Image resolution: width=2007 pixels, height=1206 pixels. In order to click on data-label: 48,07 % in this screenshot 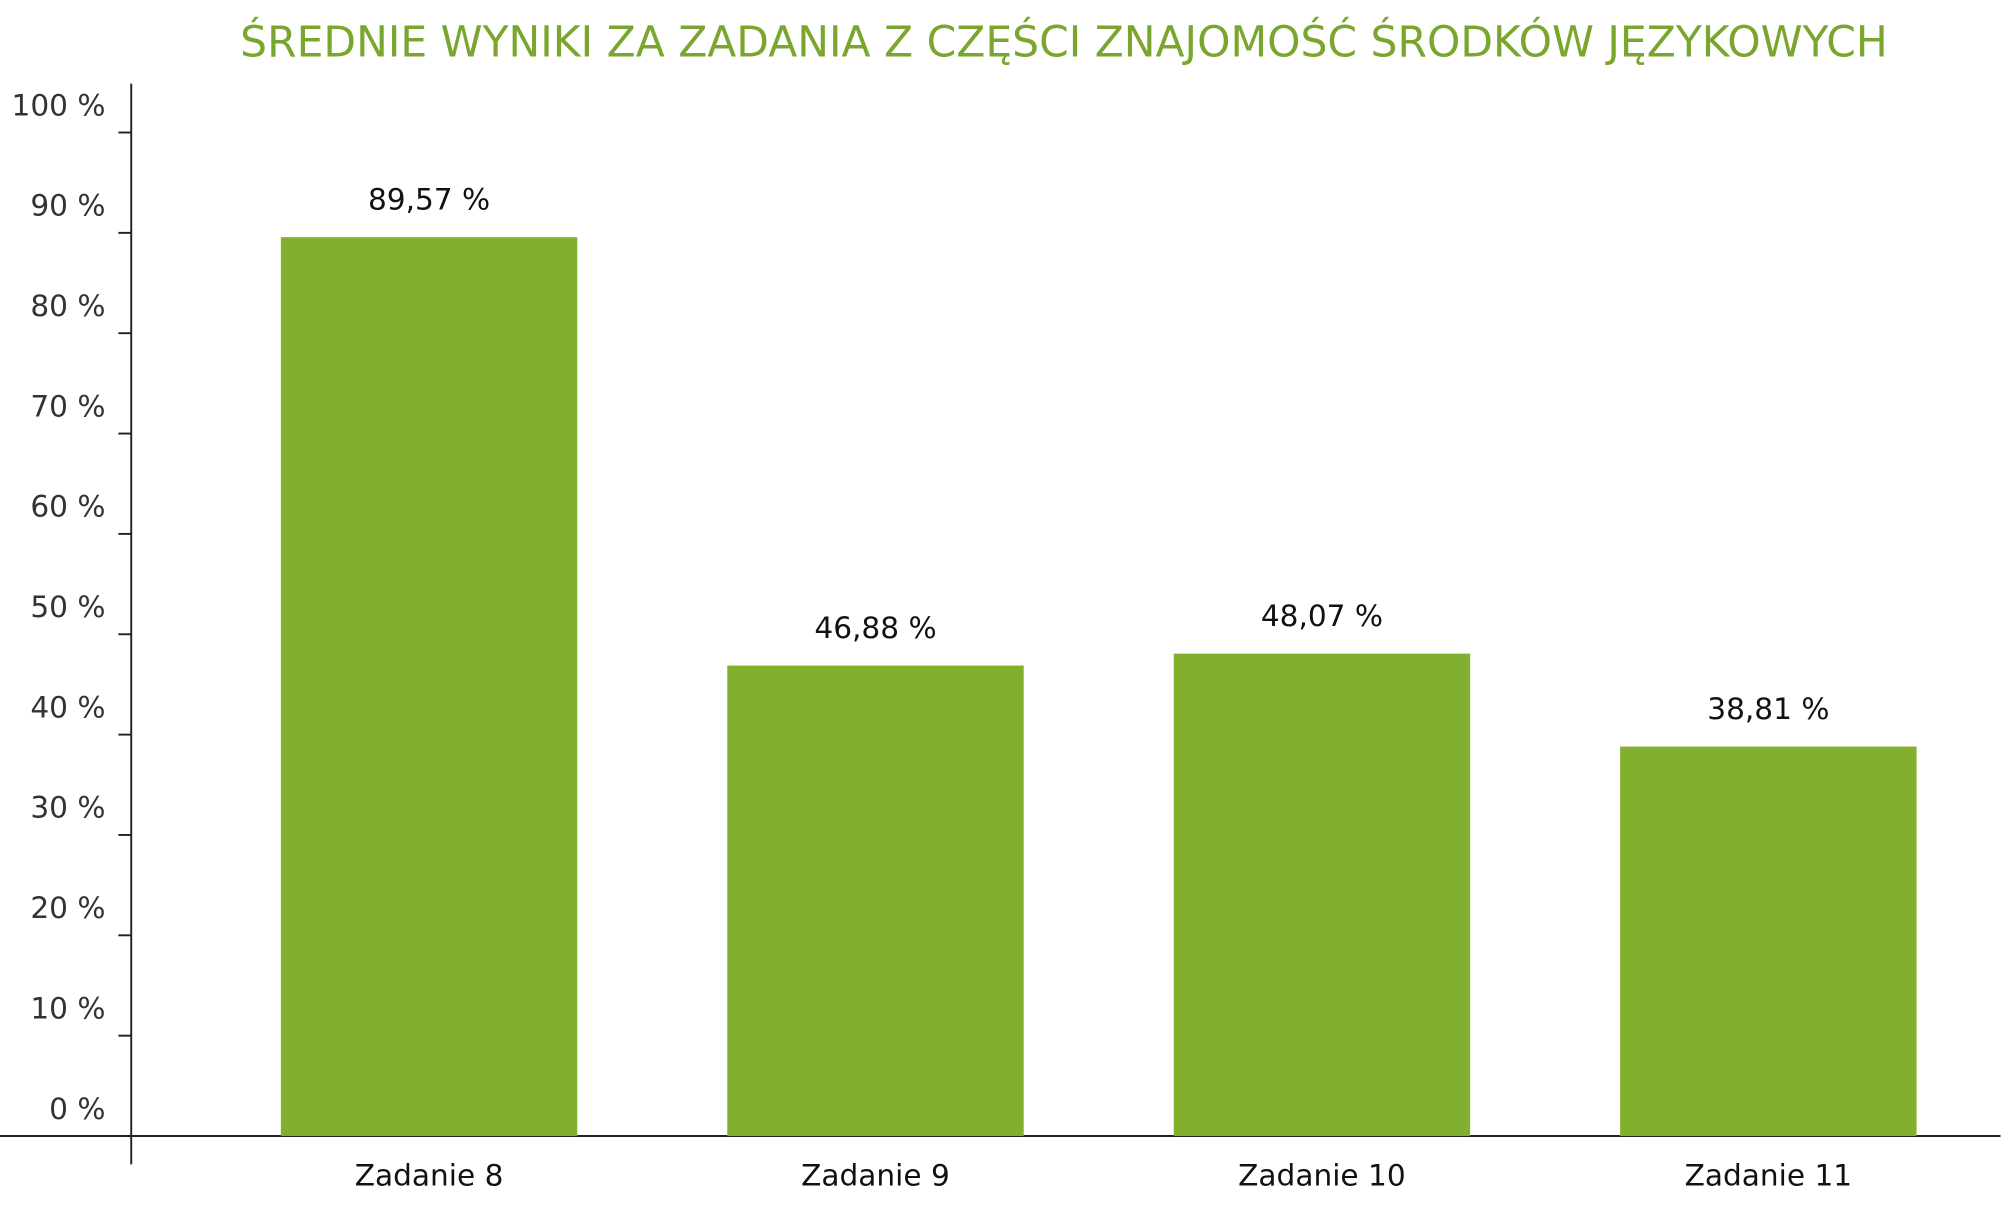, I will do `click(1322, 616)`.